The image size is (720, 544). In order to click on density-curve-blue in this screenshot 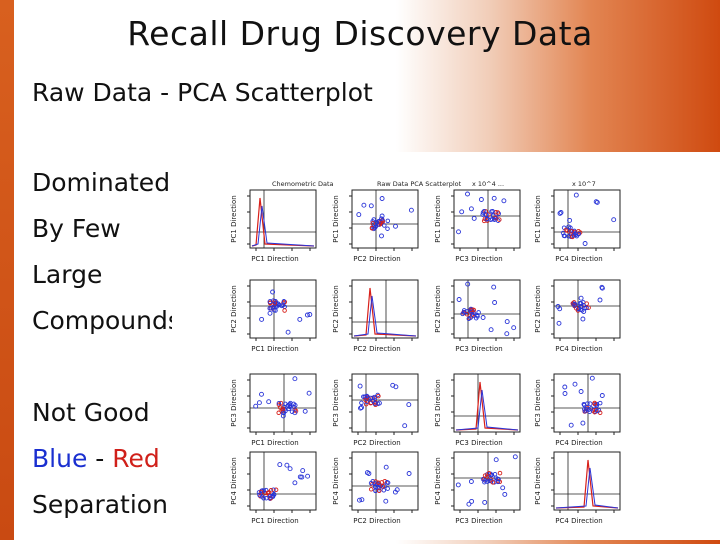, I will do `click(385, 316)`.